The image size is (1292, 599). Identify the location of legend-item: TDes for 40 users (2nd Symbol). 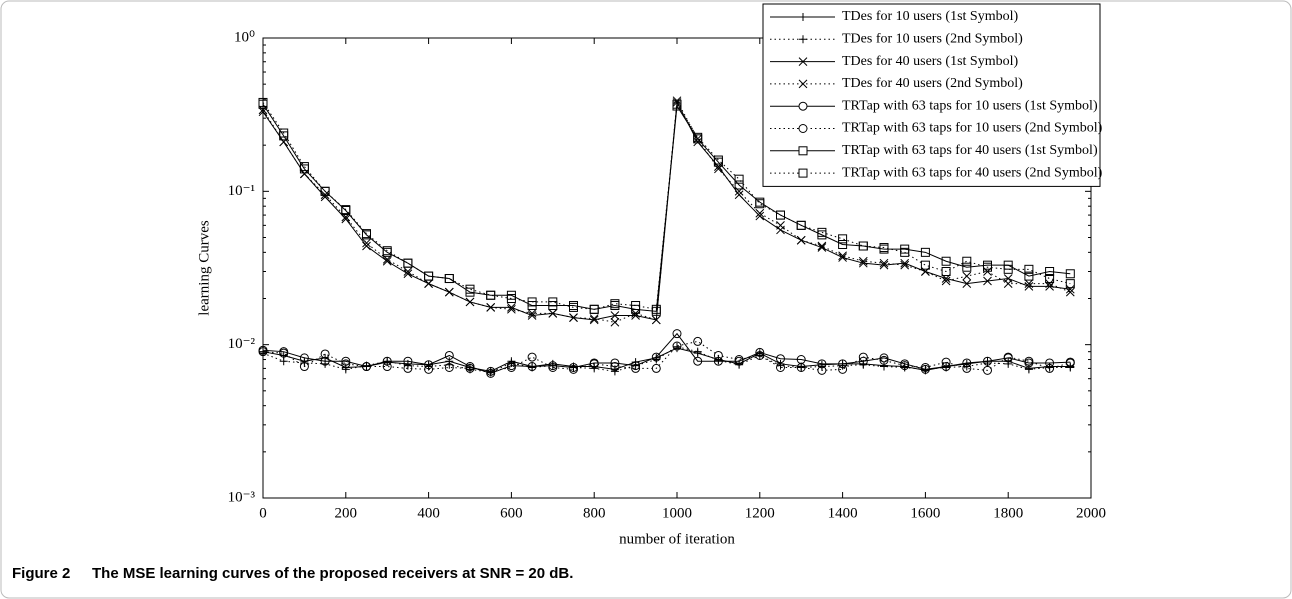
(896, 83).